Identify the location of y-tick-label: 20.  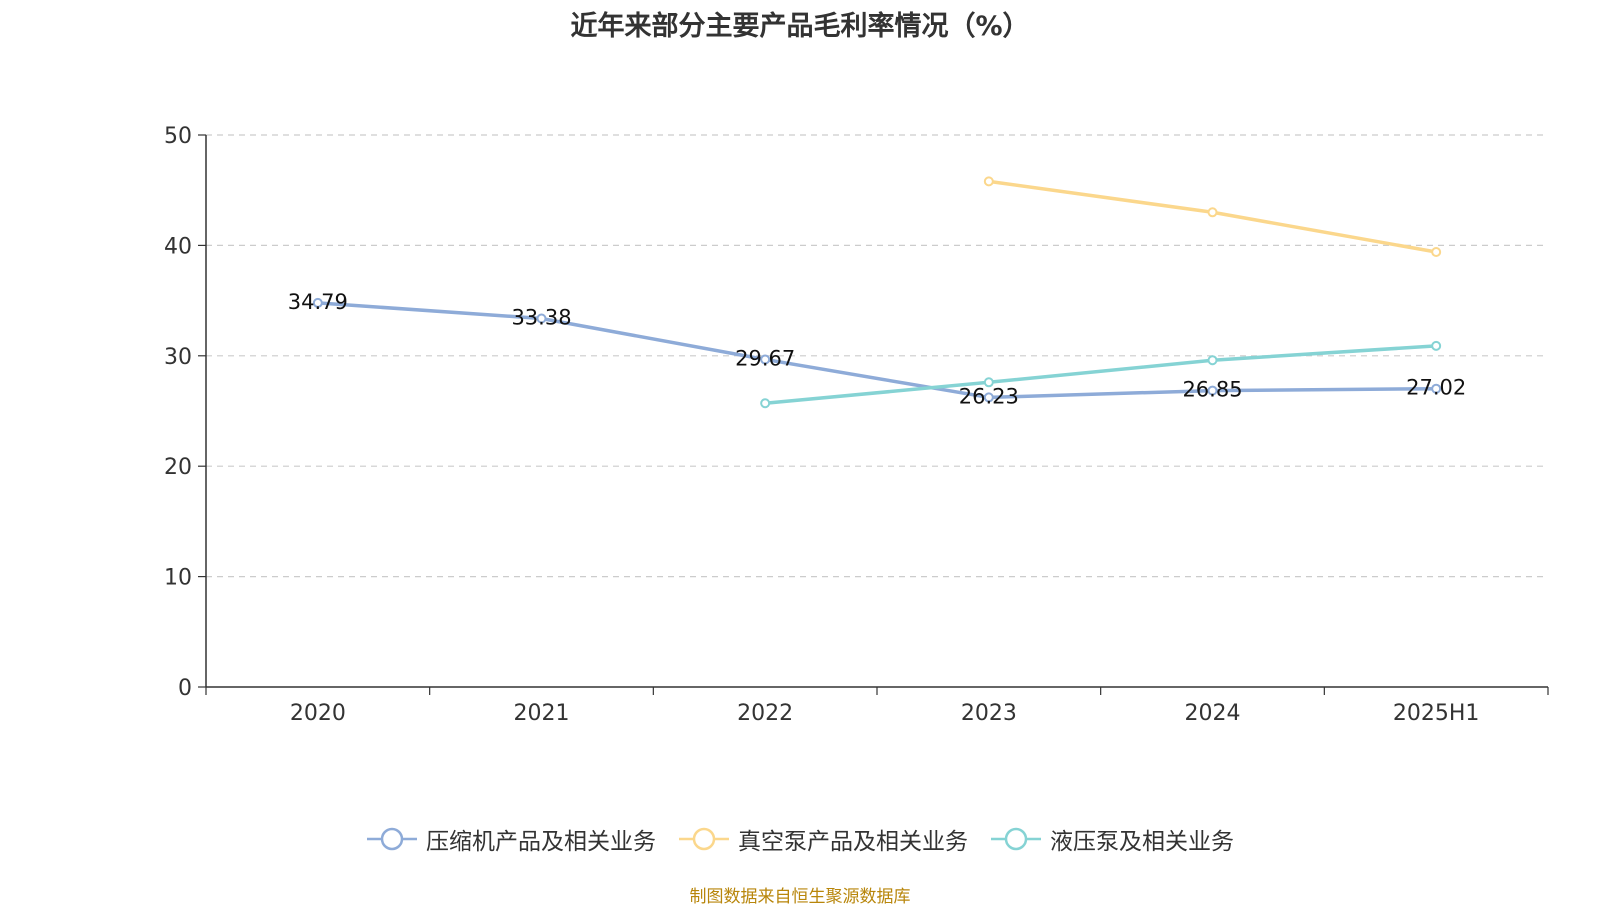
(178, 467).